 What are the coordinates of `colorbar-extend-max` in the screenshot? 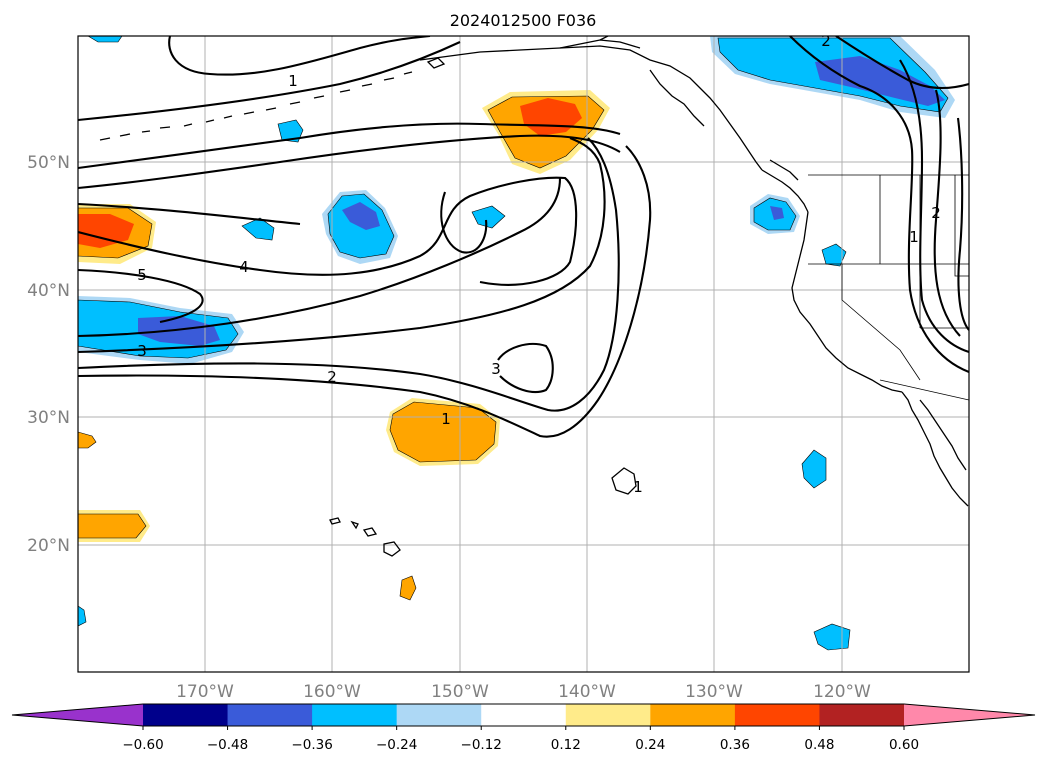 It's located at (969, 715).